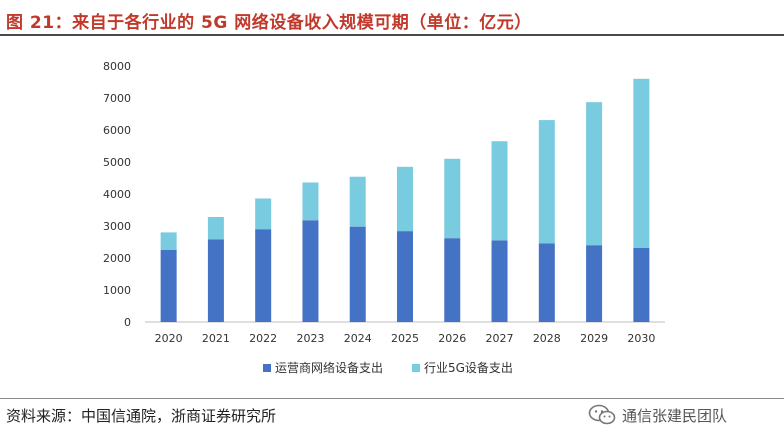 The width and height of the screenshot is (784, 439). I want to click on x-tick-label: 2029, so click(594, 338).